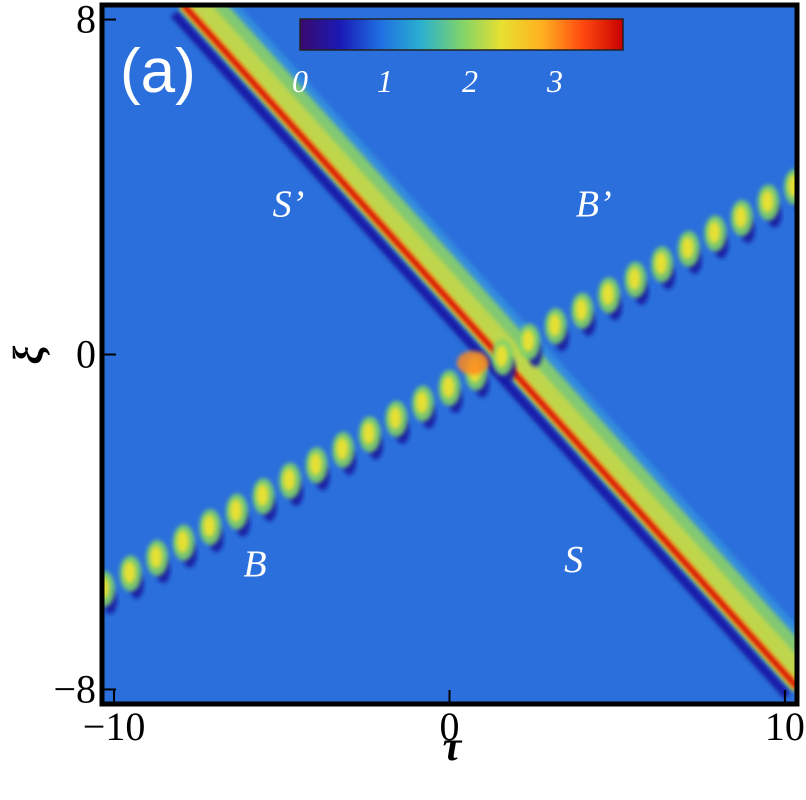  What do you see at coordinates (573, 560) in the screenshot?
I see `annotation-label: S` at bounding box center [573, 560].